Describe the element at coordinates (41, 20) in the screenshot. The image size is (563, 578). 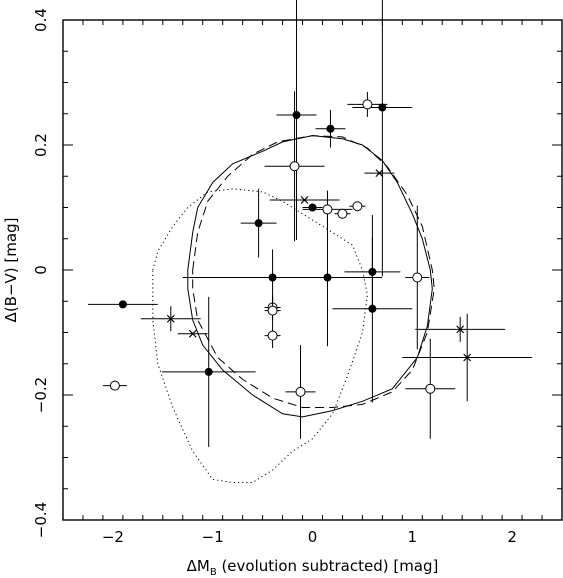
I see `y-tick-label: 0.4` at that location.